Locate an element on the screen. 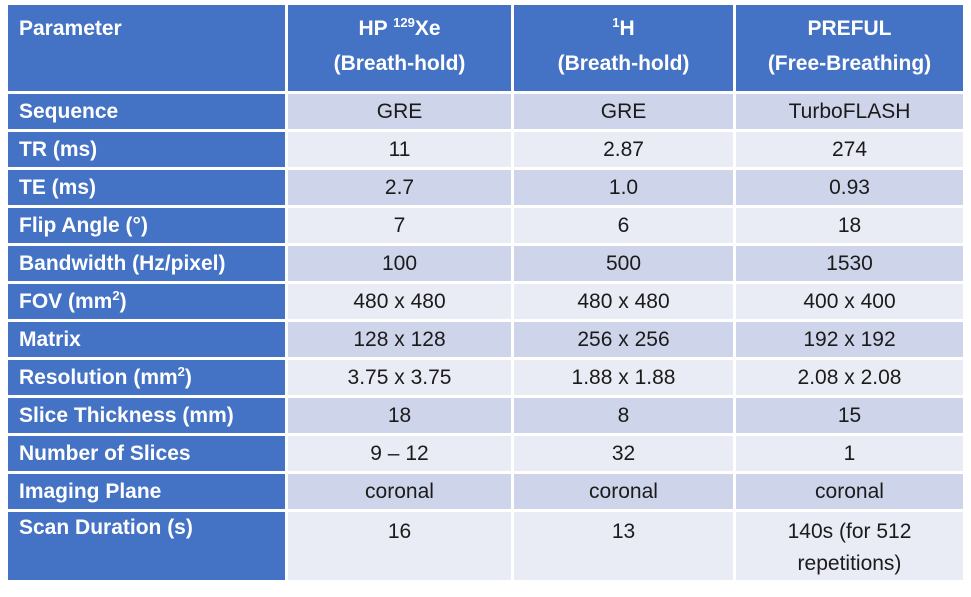 The width and height of the screenshot is (971, 597). row-label-flip-angle: Flip Angle (°) is located at coordinates (146, 225).